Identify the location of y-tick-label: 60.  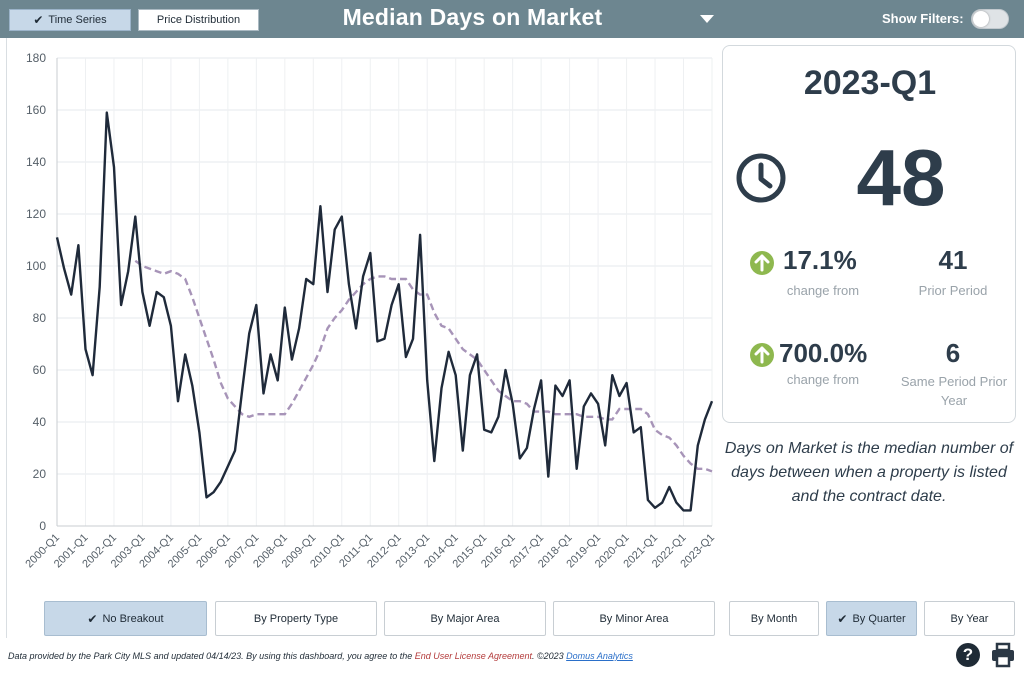
(40, 370).